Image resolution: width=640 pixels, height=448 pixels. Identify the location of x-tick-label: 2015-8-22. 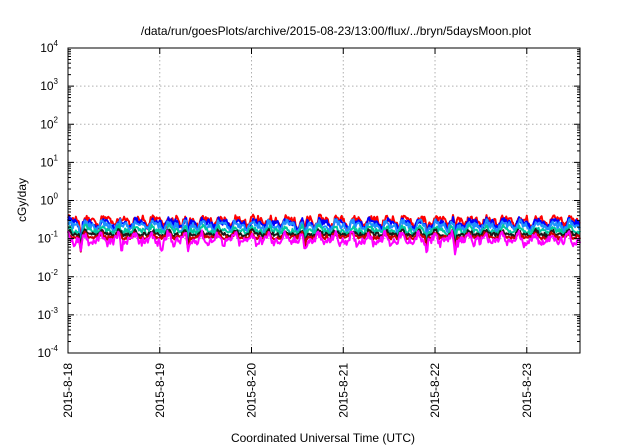
(435, 390).